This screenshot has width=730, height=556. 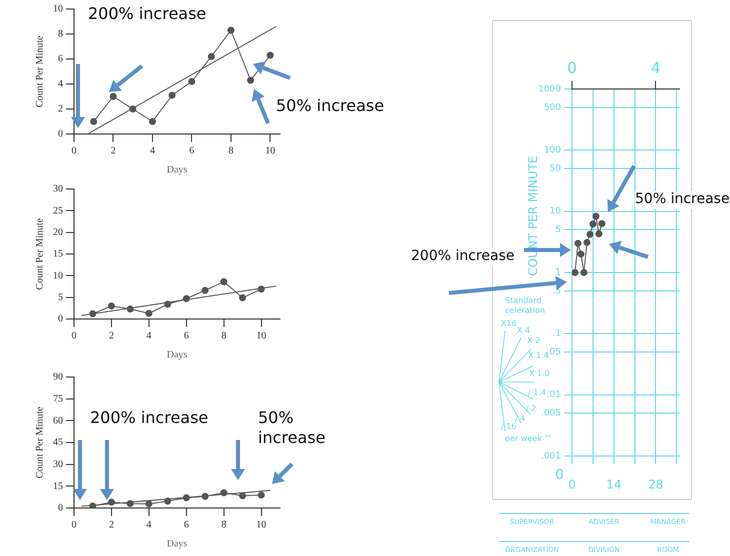 I want to click on text: X16, so click(x=509, y=324).